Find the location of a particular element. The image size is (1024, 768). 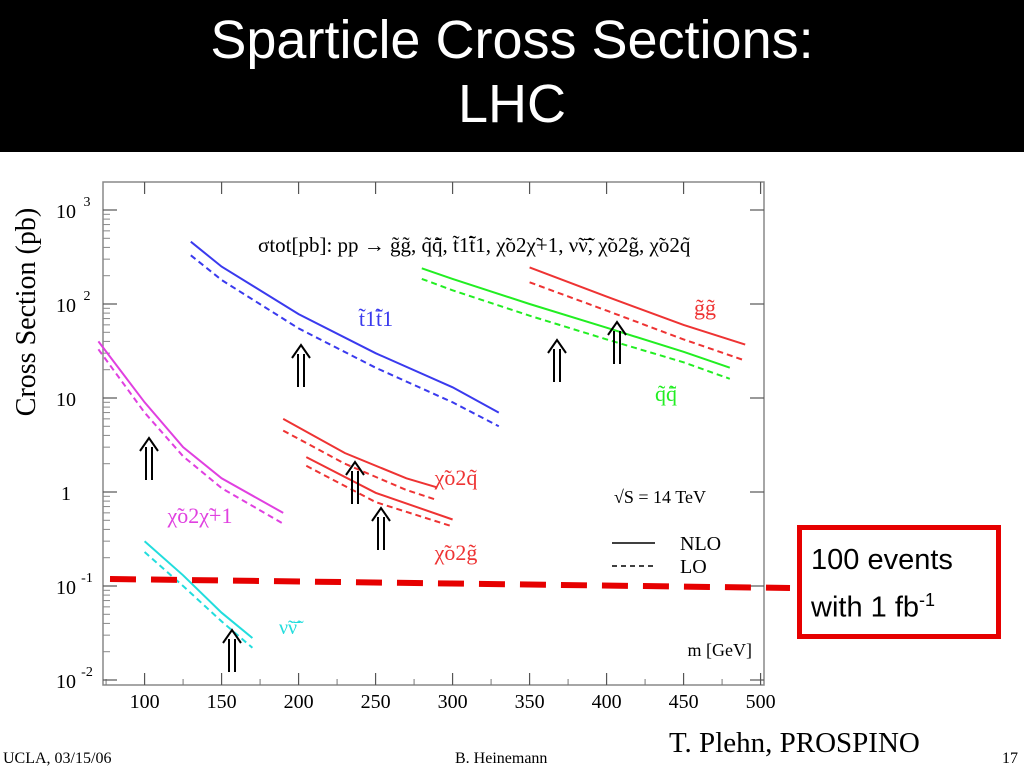

x-tick-label: 500 is located at coordinates (761, 702).